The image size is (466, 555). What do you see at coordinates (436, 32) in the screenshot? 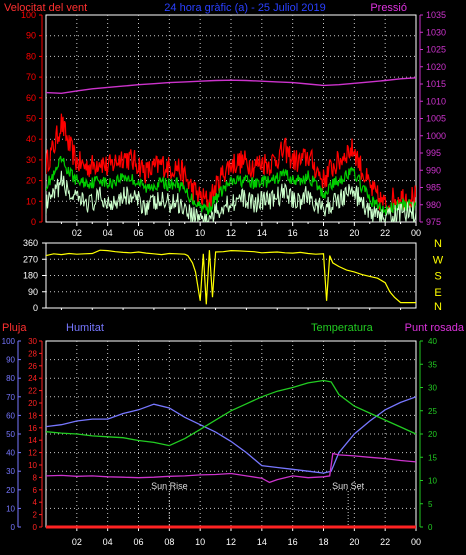
I see `y-right-tick-label: 1030` at bounding box center [436, 32].